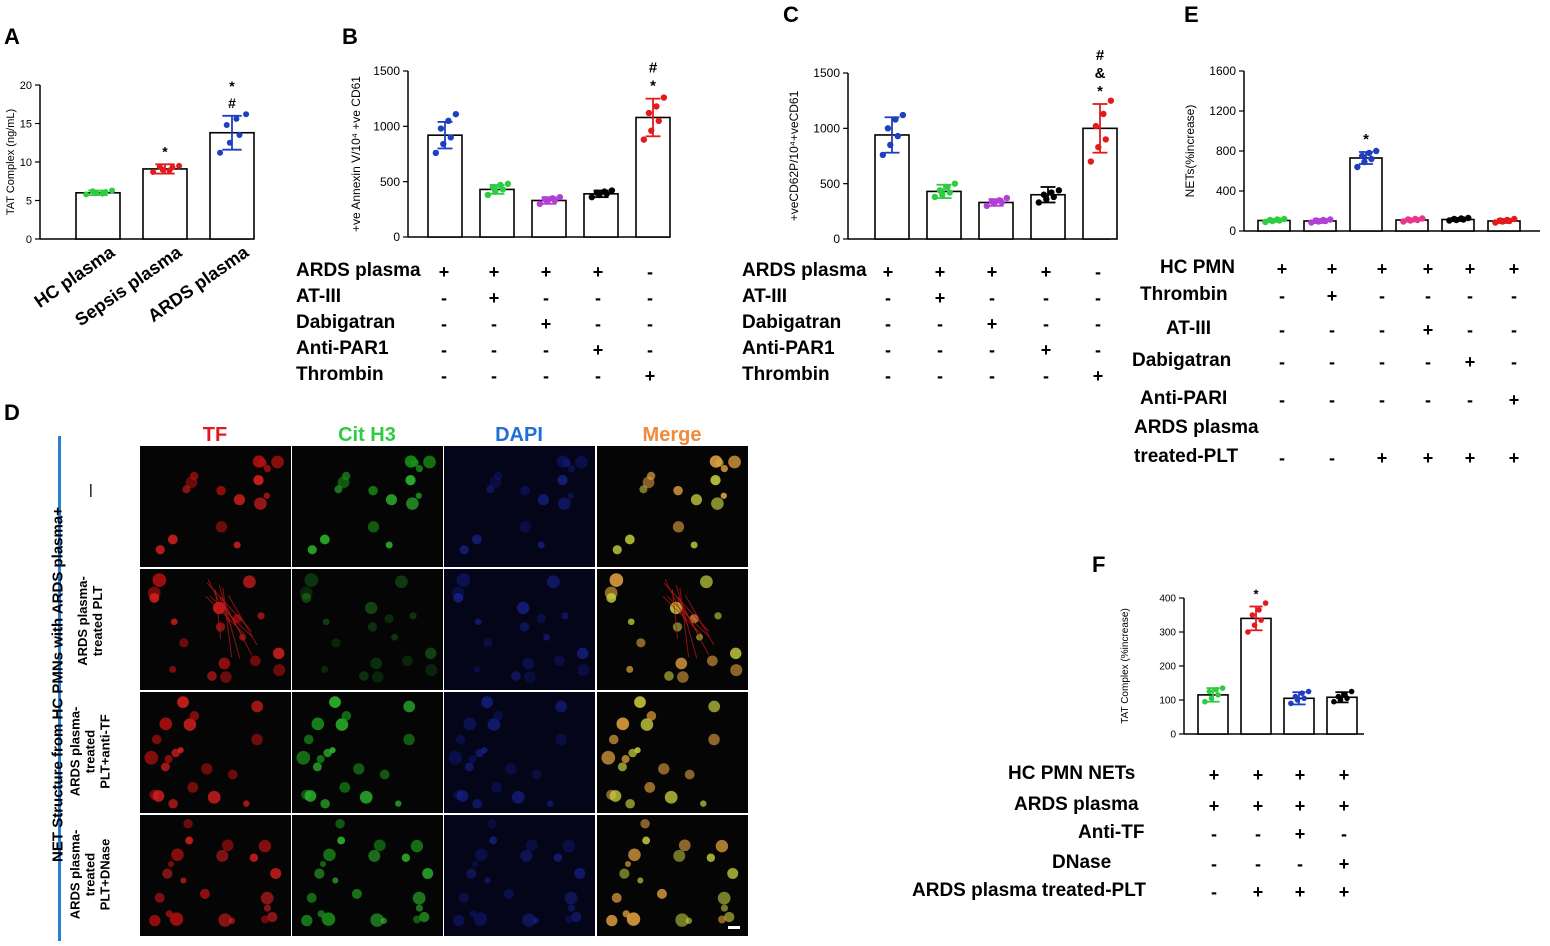  What do you see at coordinates (59, 688) in the screenshot?
I see `panel-d-side-bar` at bounding box center [59, 688].